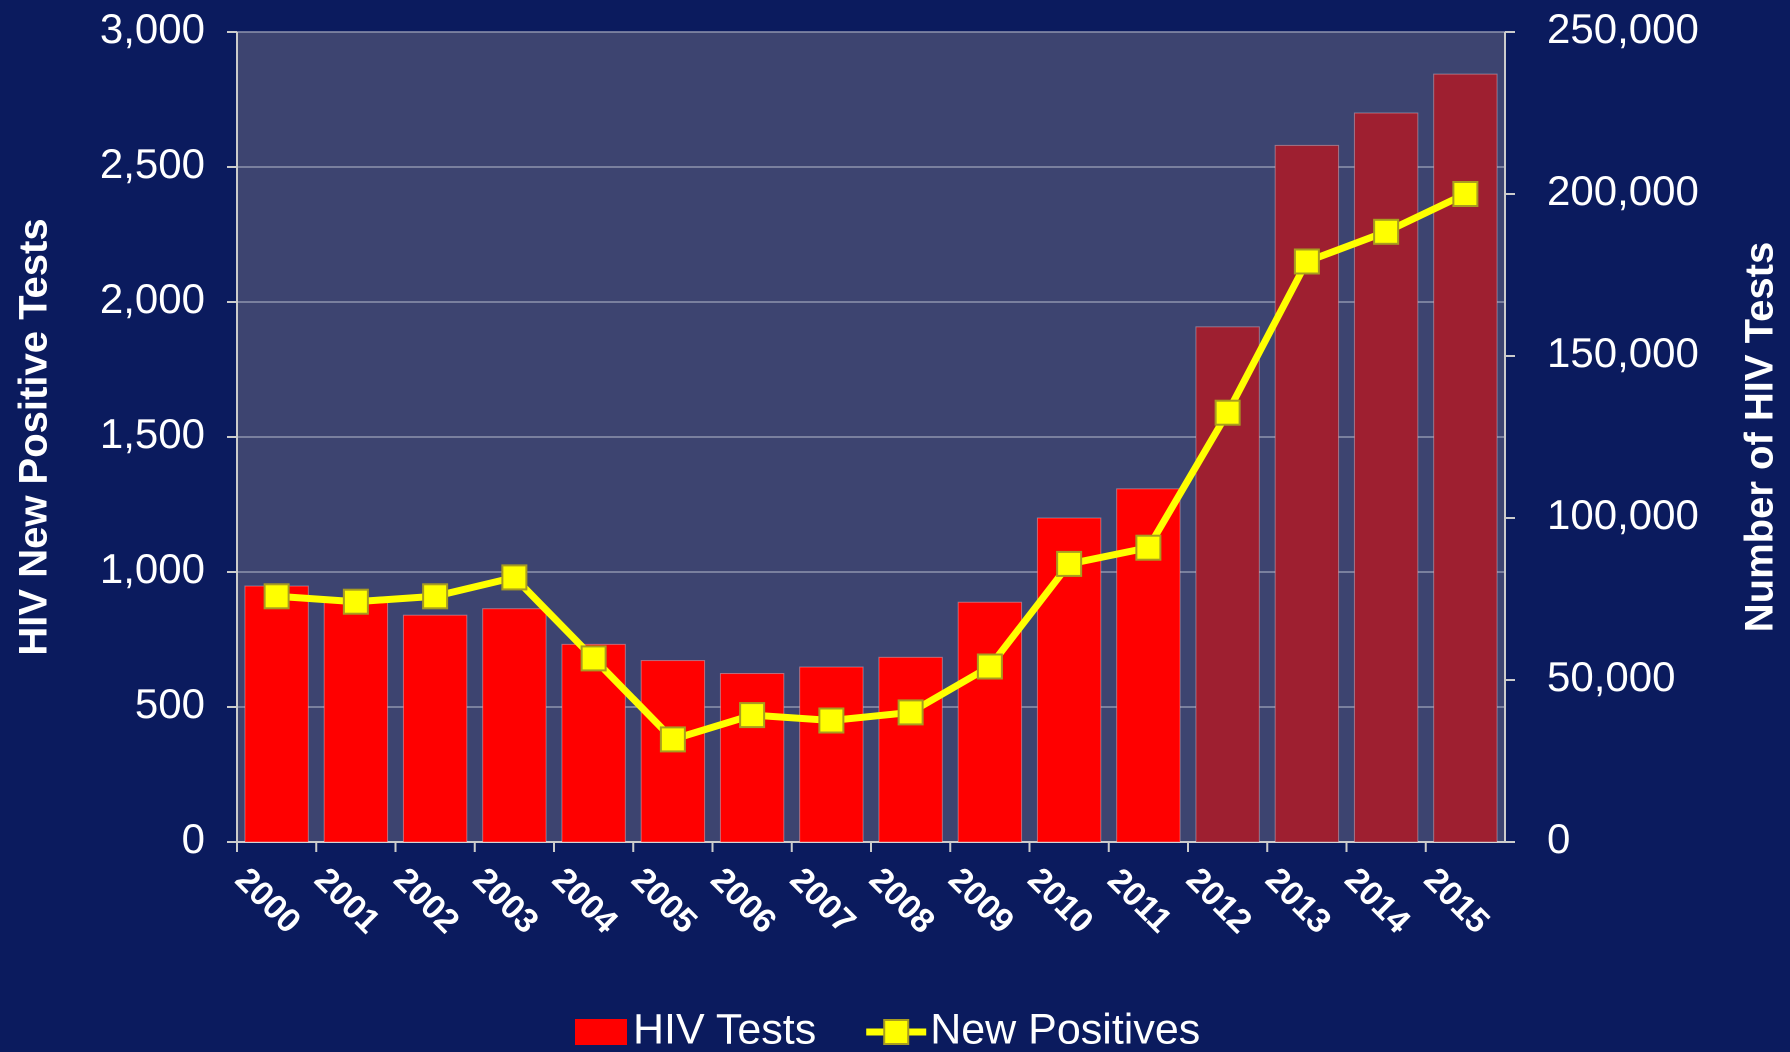  Describe the element at coordinates (152, 433) in the screenshot. I see `y-tick-label: 1,500` at that location.